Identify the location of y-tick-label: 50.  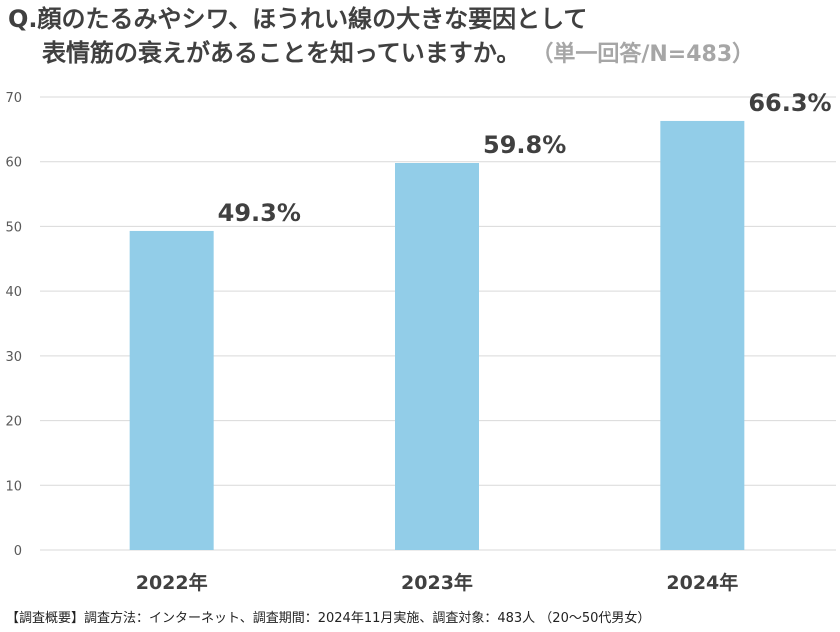
(13, 227).